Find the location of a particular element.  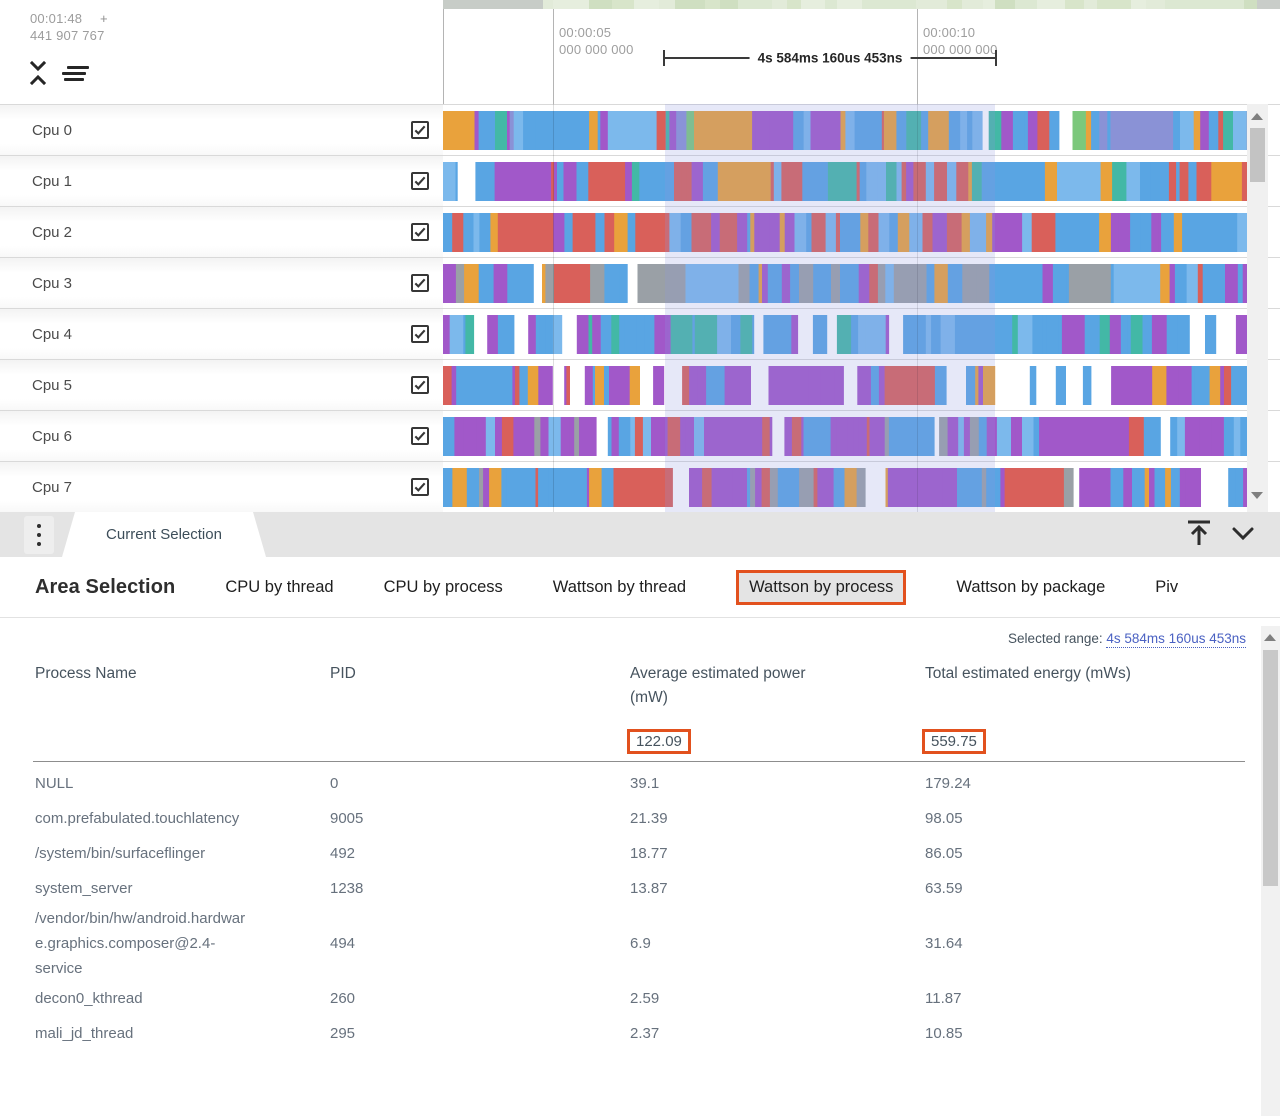

cpu-track-label: Cpu 2 is located at coordinates (221, 232).